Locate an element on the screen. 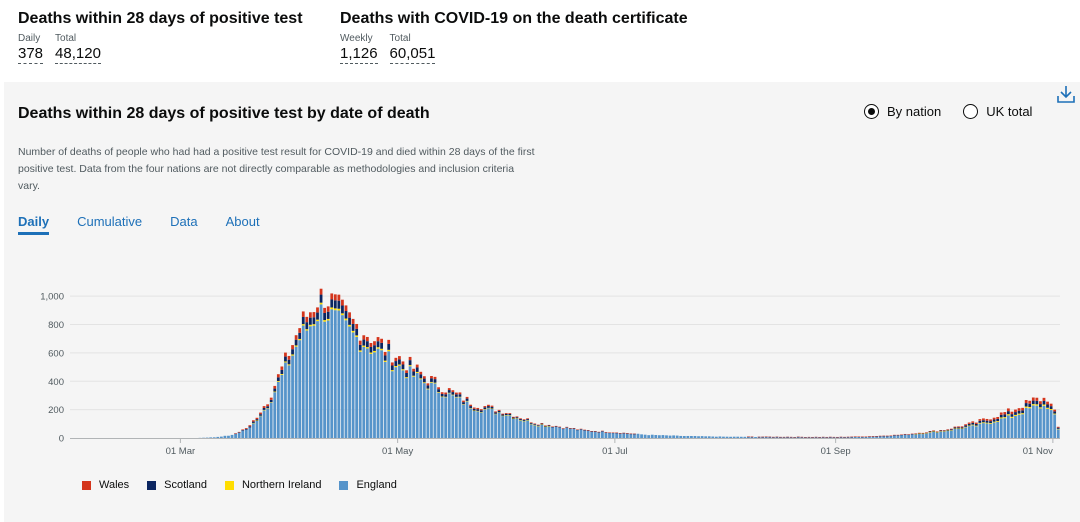  download-icon is located at coordinates (1066, 94).